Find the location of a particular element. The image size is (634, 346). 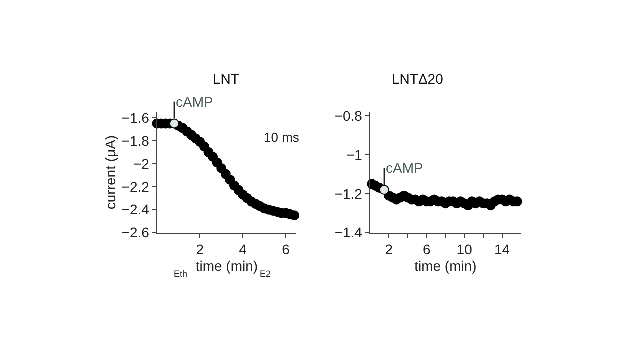

text: E2 is located at coordinates (266, 274).